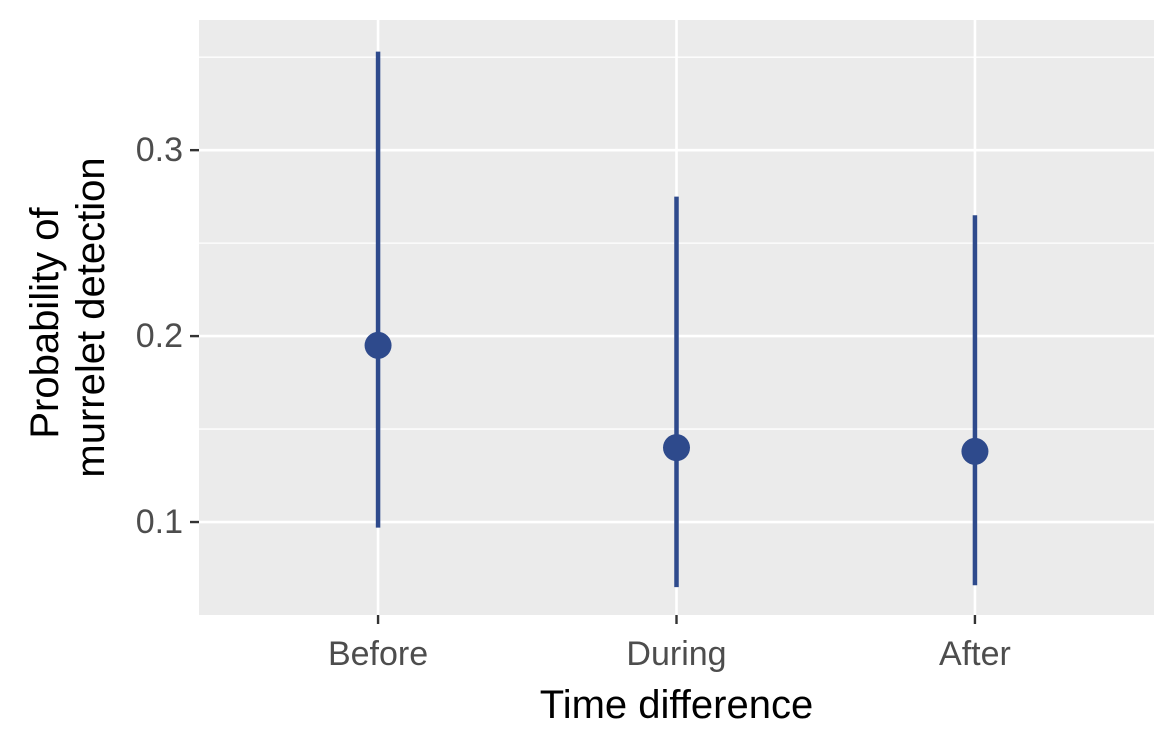 The image size is (1175, 749). Describe the element at coordinates (378, 654) in the screenshot. I see `x-tick-label: Before` at that location.